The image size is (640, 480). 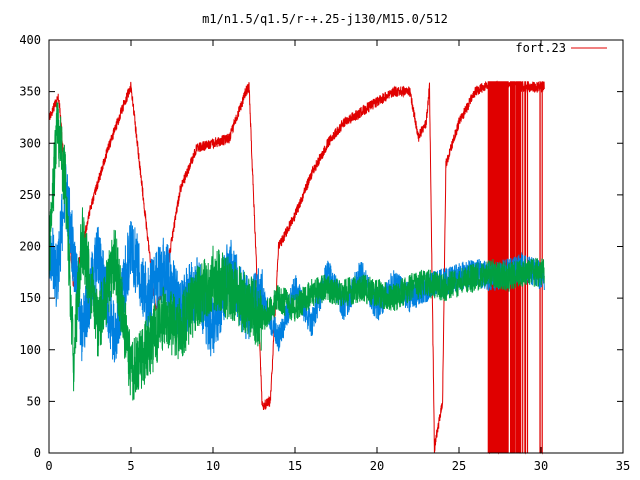 What do you see at coordinates (377, 466) in the screenshot?
I see `x-tick-label: 20` at bounding box center [377, 466].